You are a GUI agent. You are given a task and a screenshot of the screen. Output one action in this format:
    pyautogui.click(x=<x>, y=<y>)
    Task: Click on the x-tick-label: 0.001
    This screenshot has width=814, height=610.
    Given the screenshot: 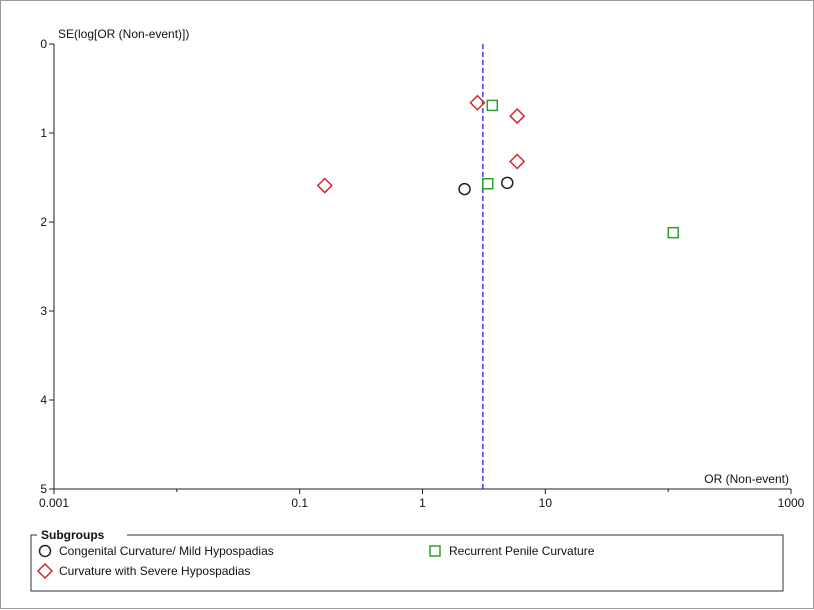 What is the action you would take?
    pyautogui.click(x=54, y=503)
    